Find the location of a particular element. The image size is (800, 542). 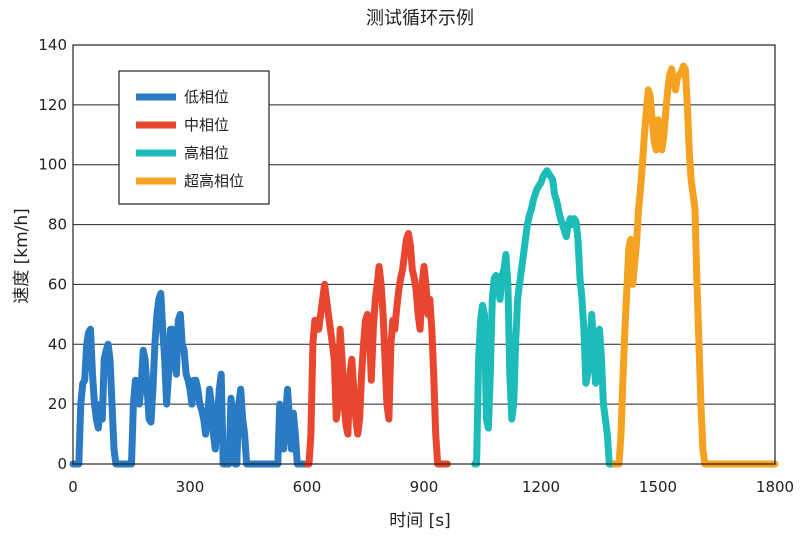

legend-label-2: 高相位 is located at coordinates (206, 153).